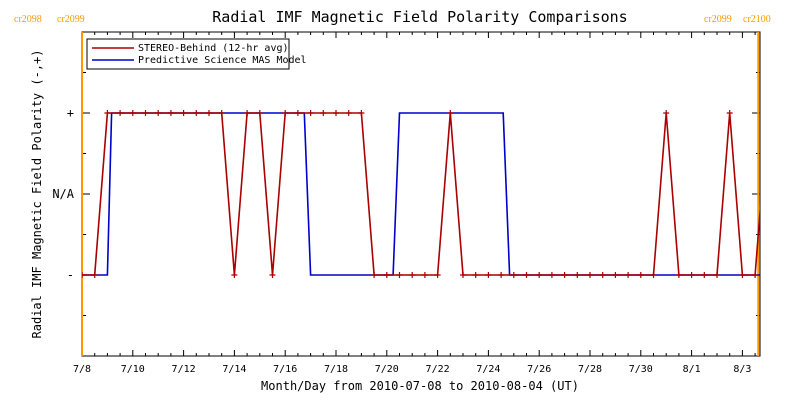 This screenshot has width=800, height=400. I want to click on x-tick-label: 7/24, so click(488, 369).